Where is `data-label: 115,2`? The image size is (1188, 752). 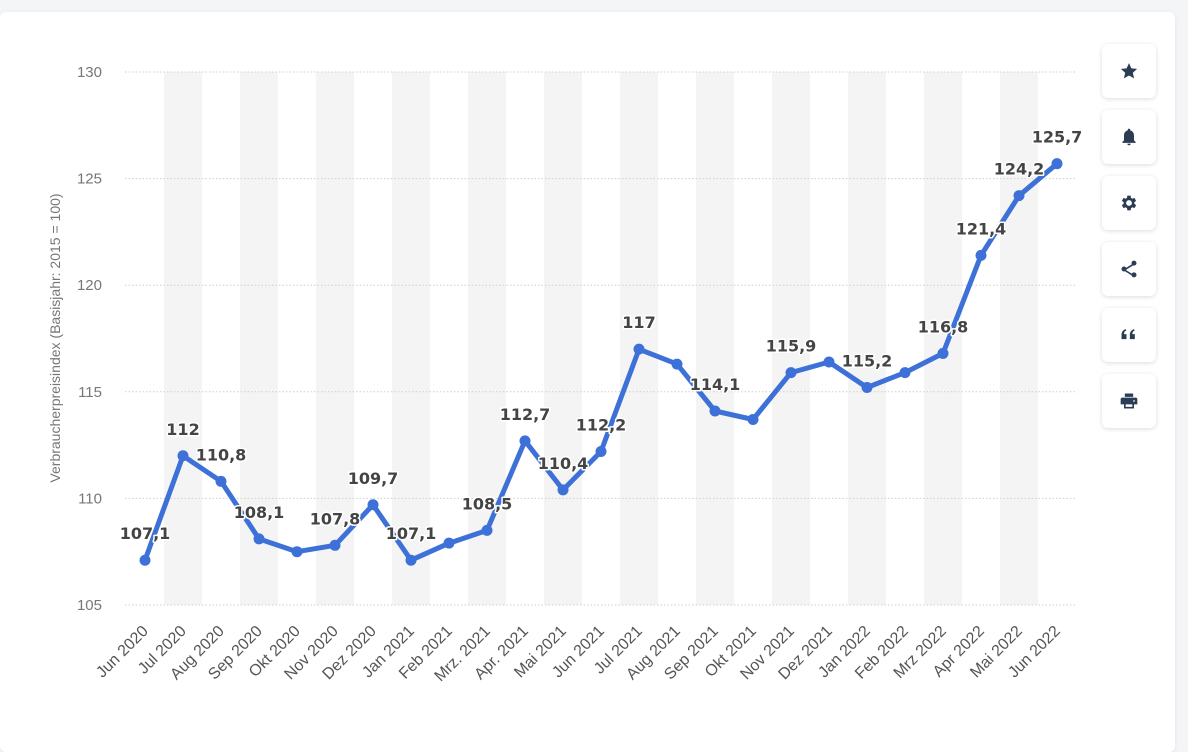
data-label: 115,2 is located at coordinates (867, 361).